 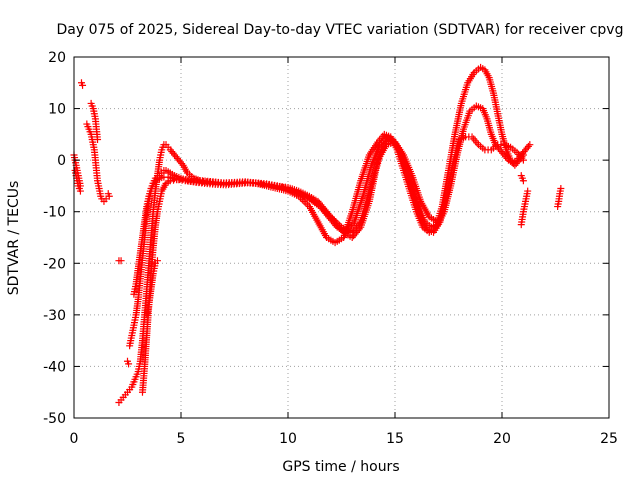 What do you see at coordinates (54, 316) in the screenshot?
I see `y-tick-label: -30` at bounding box center [54, 316].